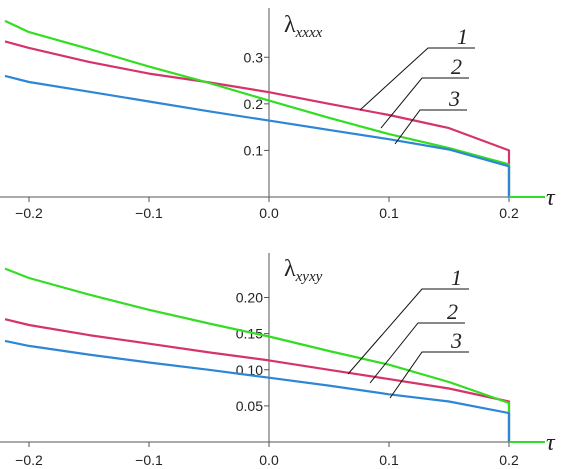 Image resolution: width=567 pixels, height=469 pixels. What do you see at coordinates (249, 298) in the screenshot?
I see `y-tick-label: 0.20` at bounding box center [249, 298].